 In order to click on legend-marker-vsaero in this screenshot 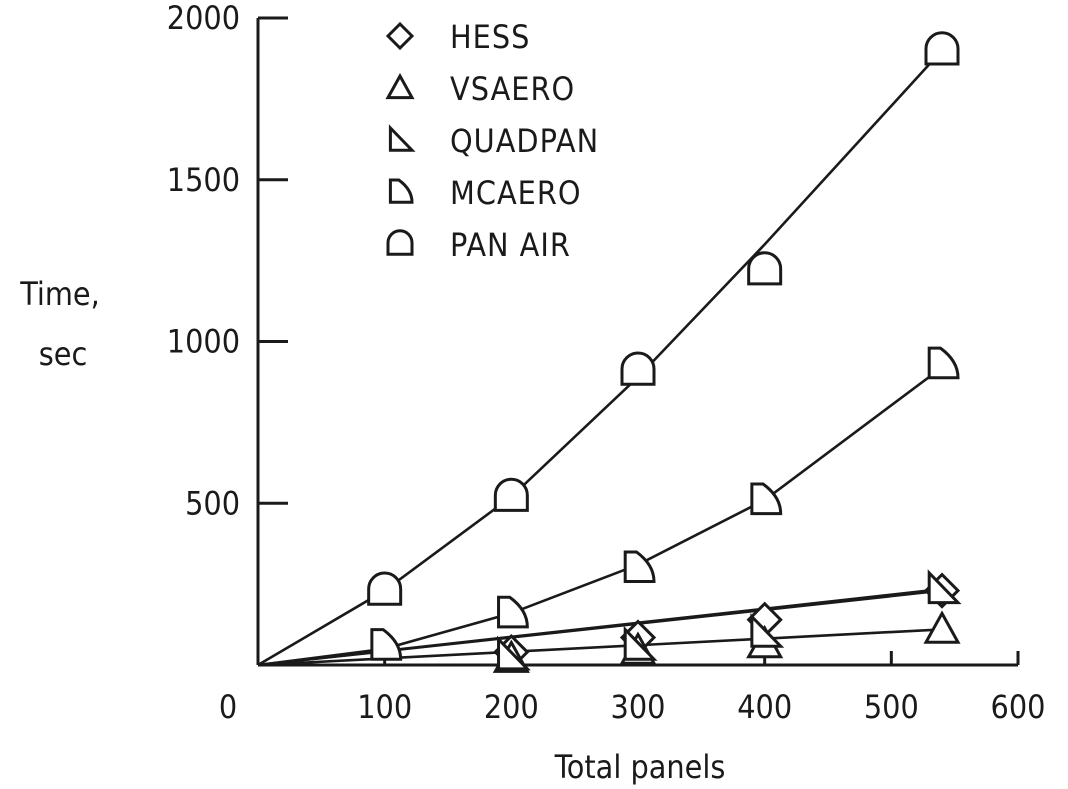, I will do `click(400, 86)`.